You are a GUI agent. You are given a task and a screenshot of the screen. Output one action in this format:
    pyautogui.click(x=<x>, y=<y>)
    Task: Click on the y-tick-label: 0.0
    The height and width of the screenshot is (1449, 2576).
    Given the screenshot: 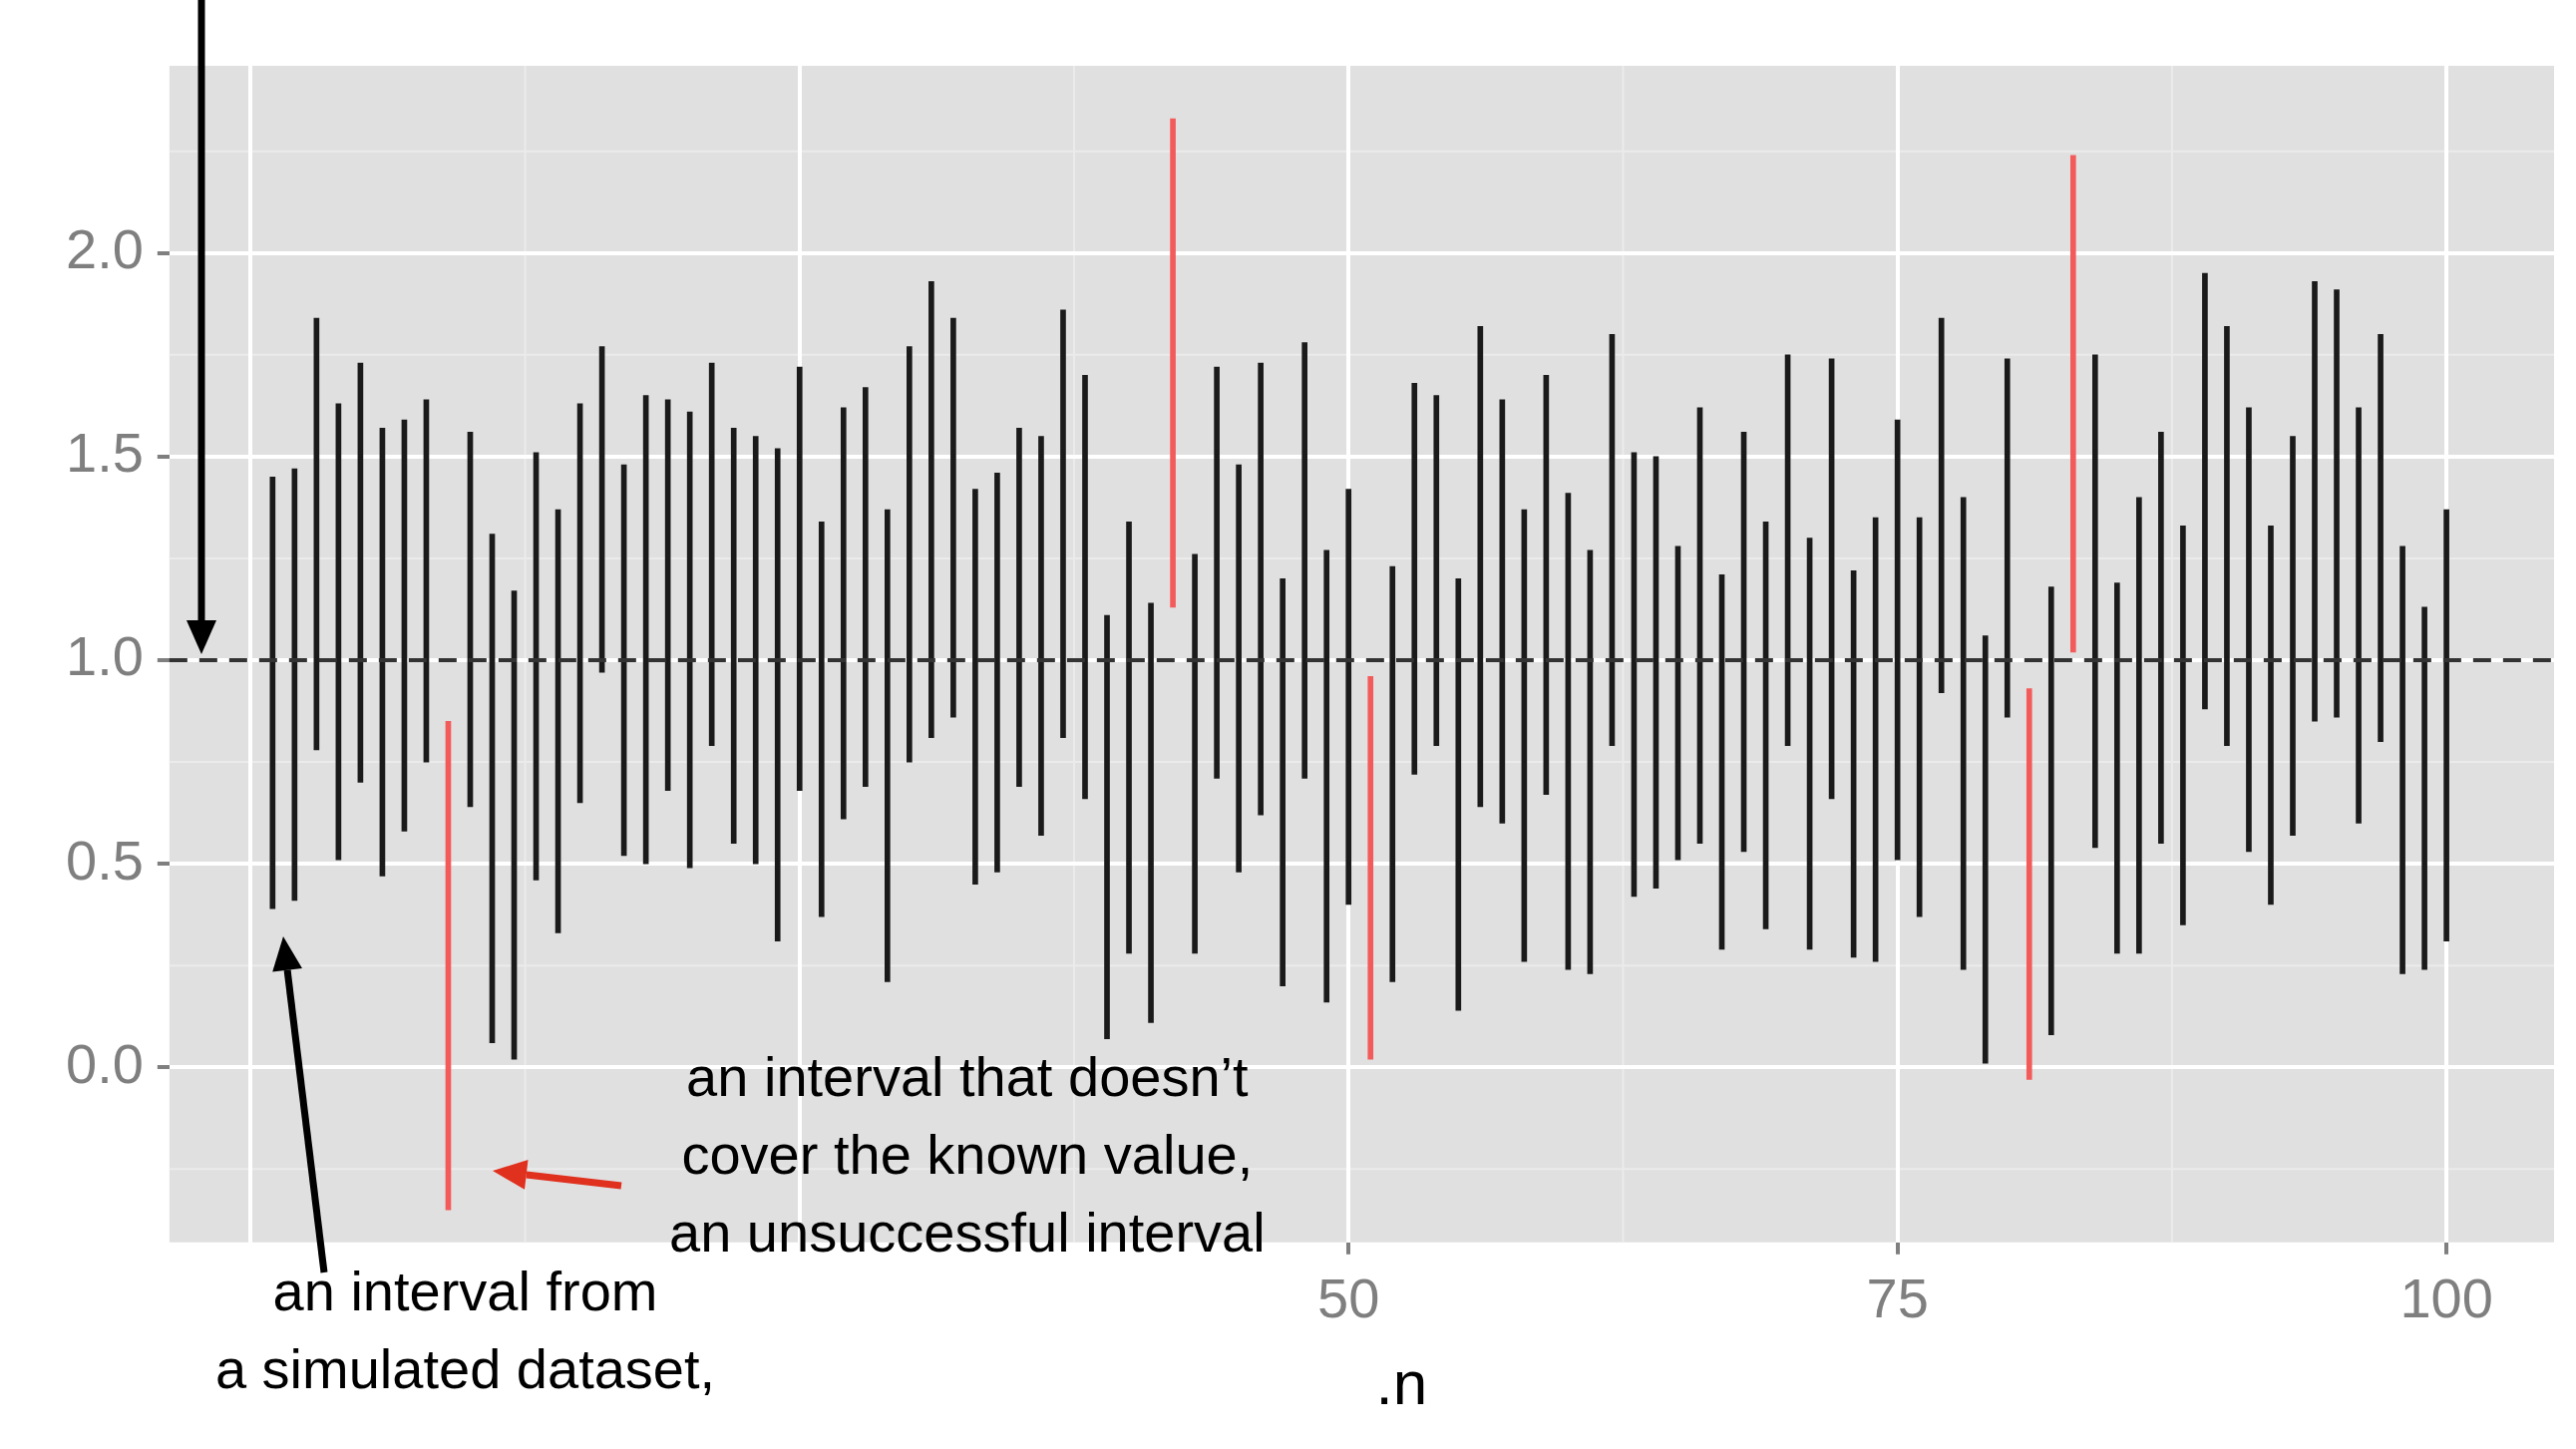 What is the action you would take?
    pyautogui.click(x=105, y=1063)
    